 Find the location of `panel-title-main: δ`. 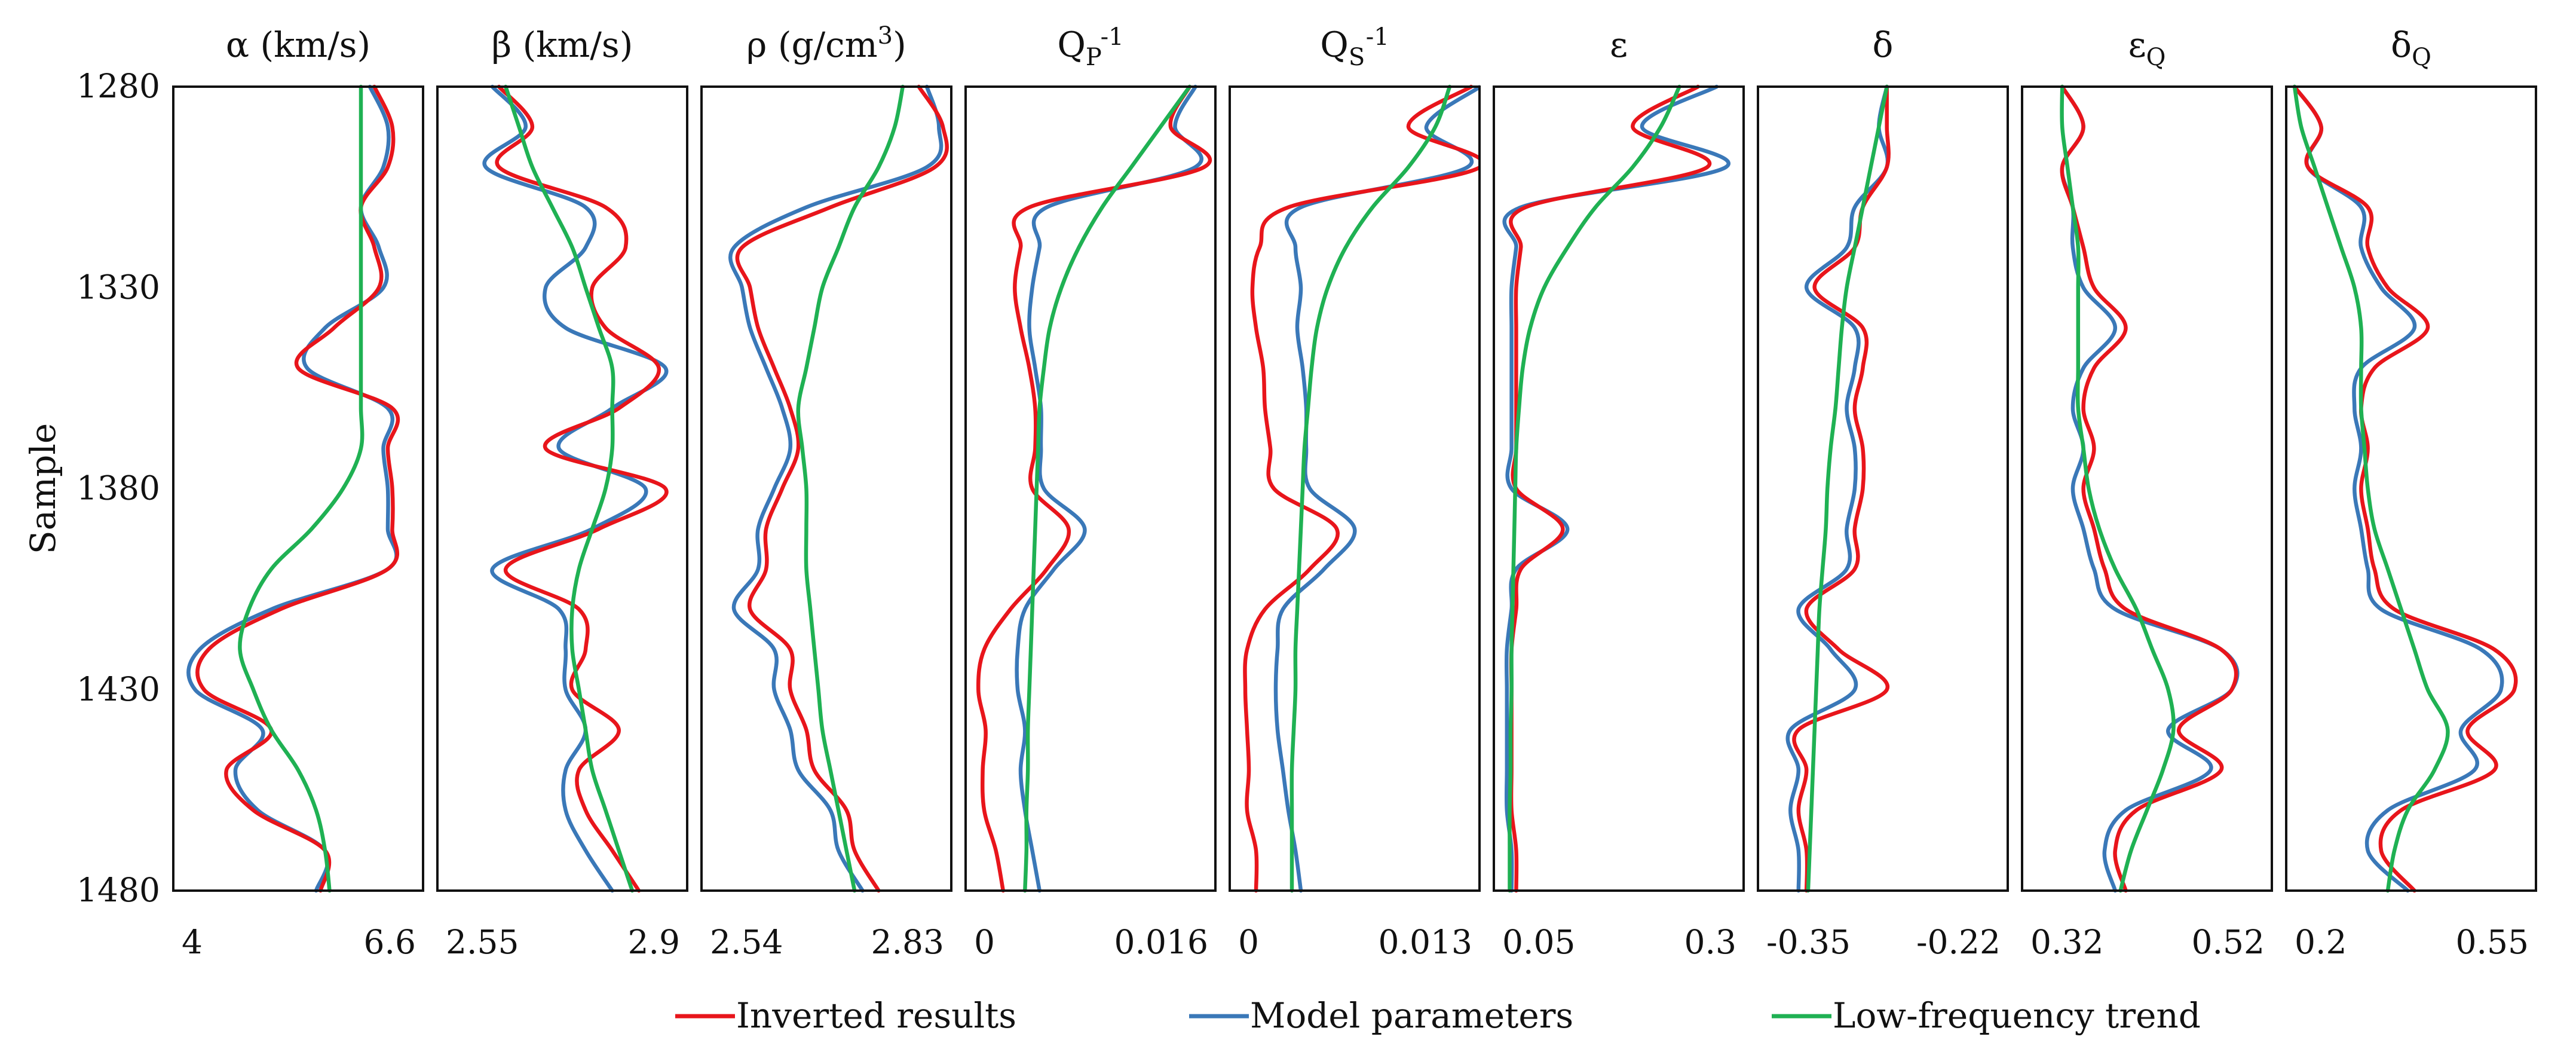

panel-title-main: δ is located at coordinates (1884, 45).